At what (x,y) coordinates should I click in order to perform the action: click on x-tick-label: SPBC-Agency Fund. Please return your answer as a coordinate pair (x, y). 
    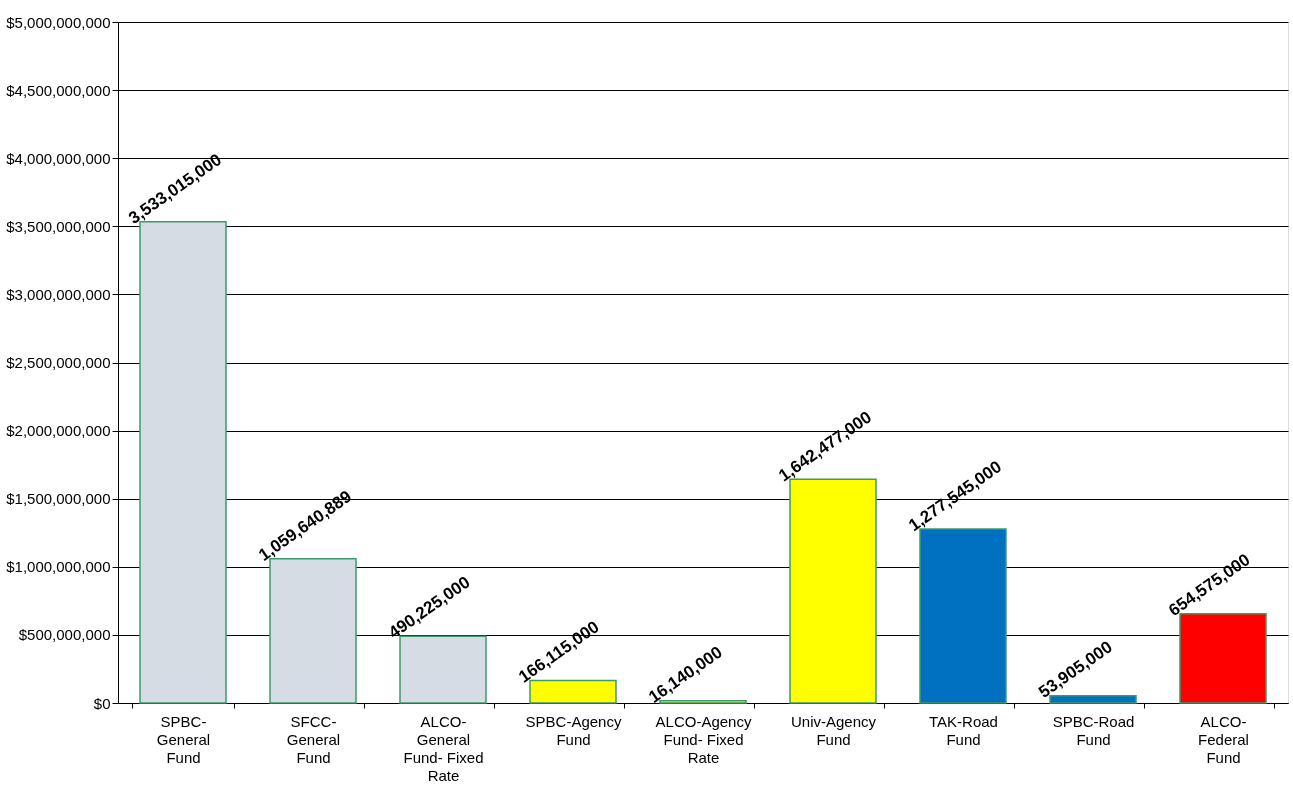
    Looking at the image, I should click on (573, 730).